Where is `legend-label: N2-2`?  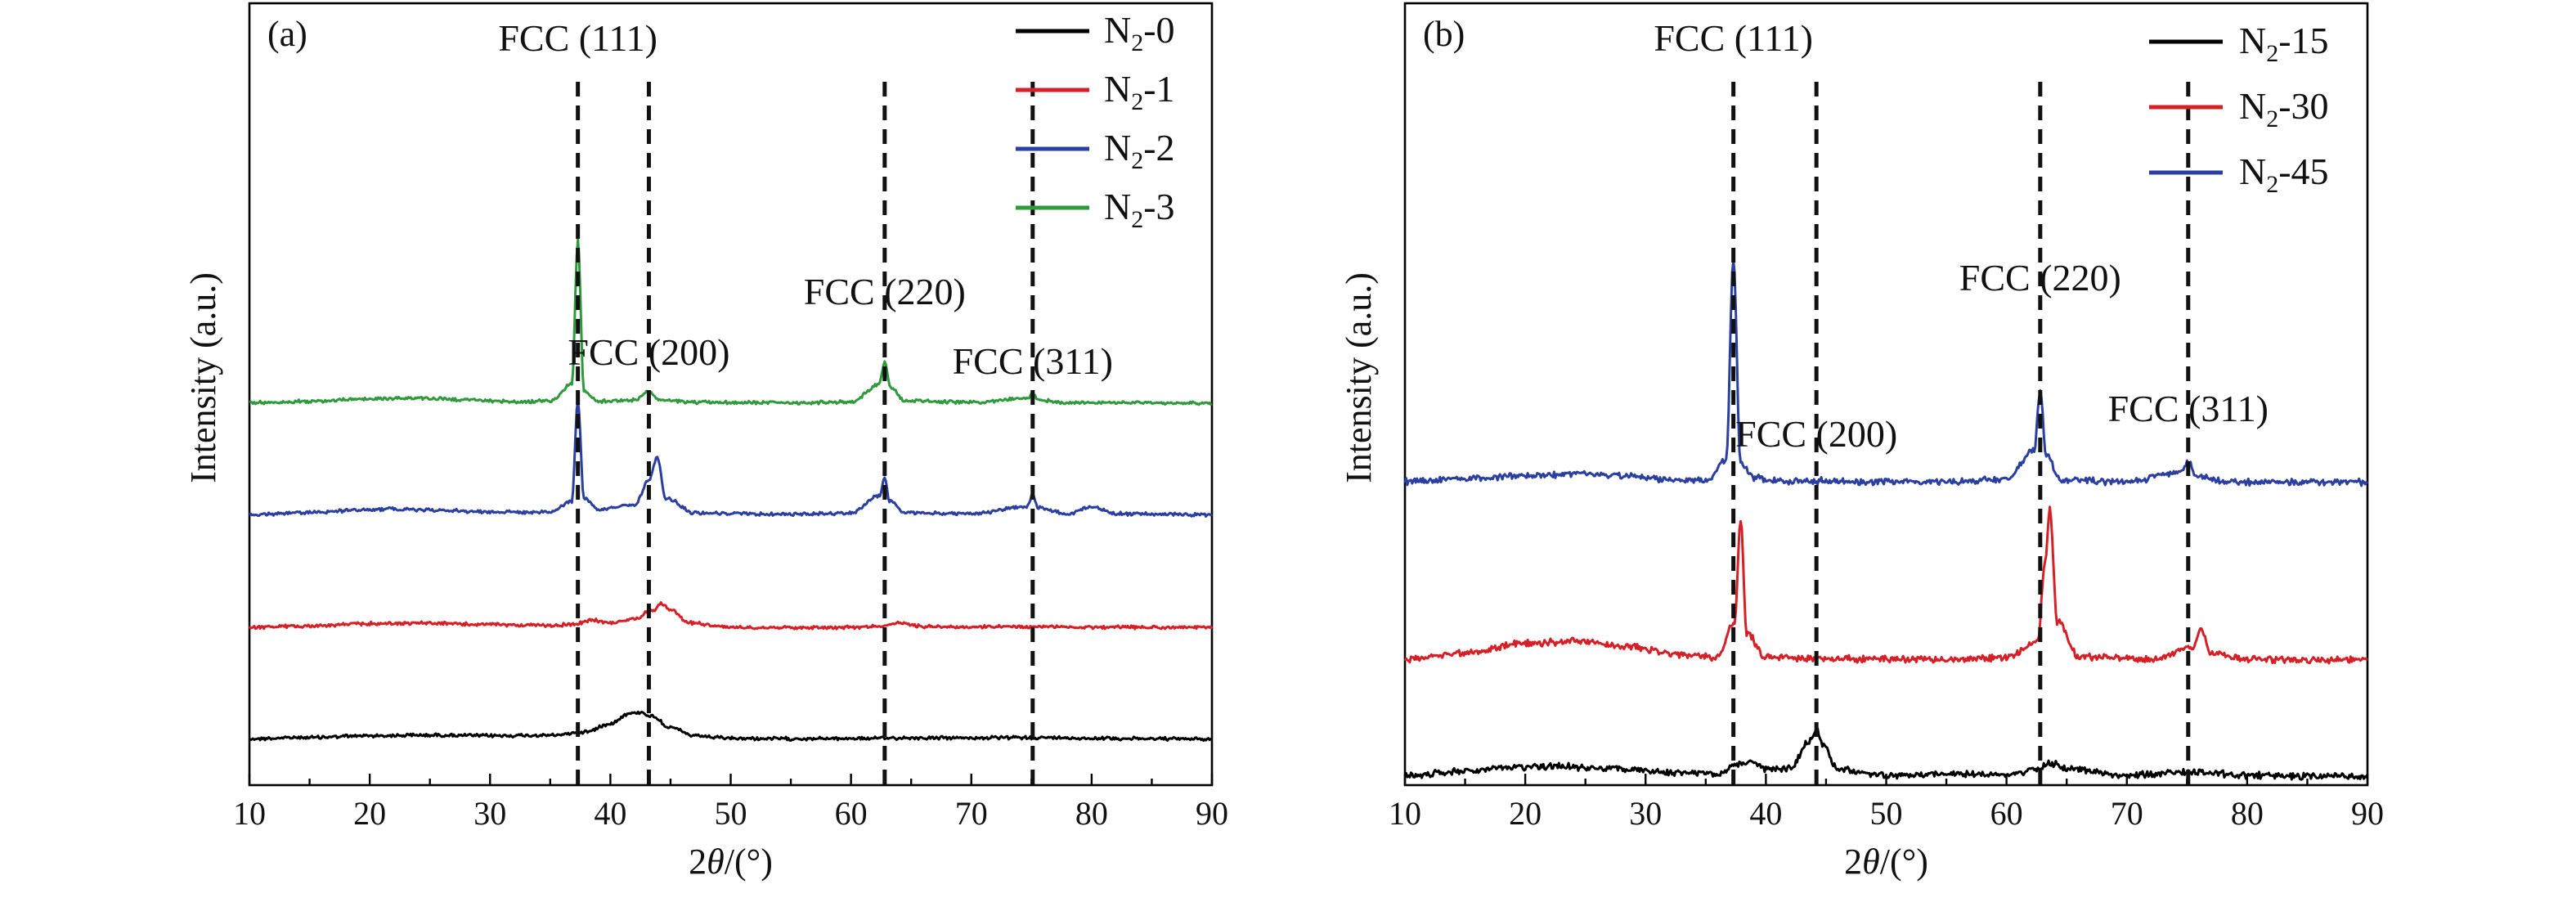
legend-label: N2-2 is located at coordinates (1139, 150).